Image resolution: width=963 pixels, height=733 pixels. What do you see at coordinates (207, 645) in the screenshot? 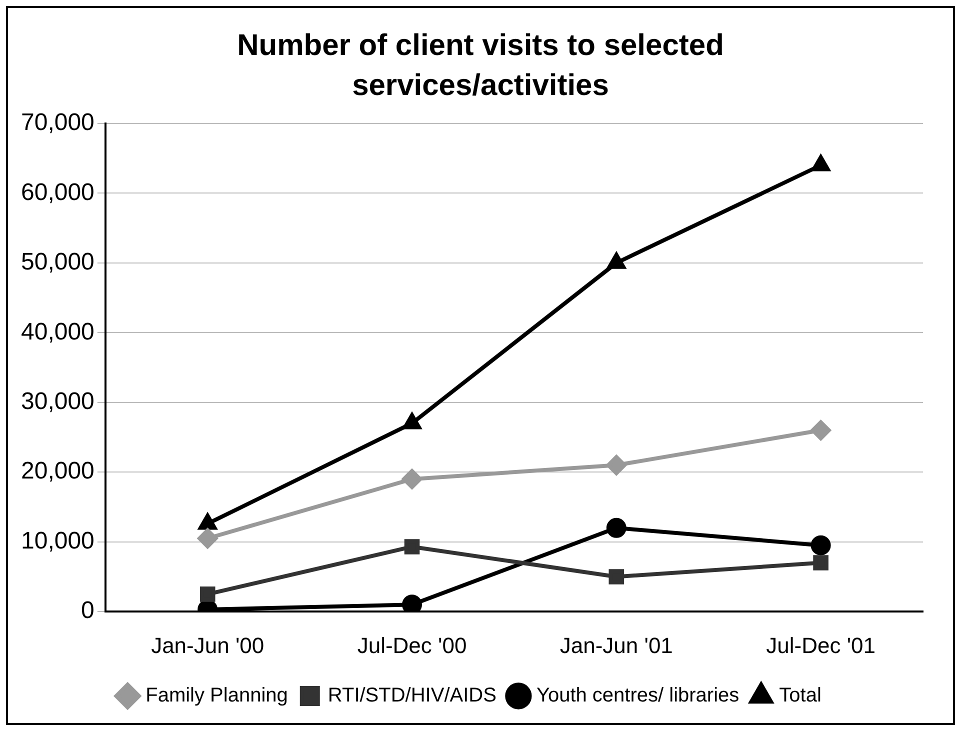
I see `x-tick-label: Jan-Jun '00` at bounding box center [207, 645].